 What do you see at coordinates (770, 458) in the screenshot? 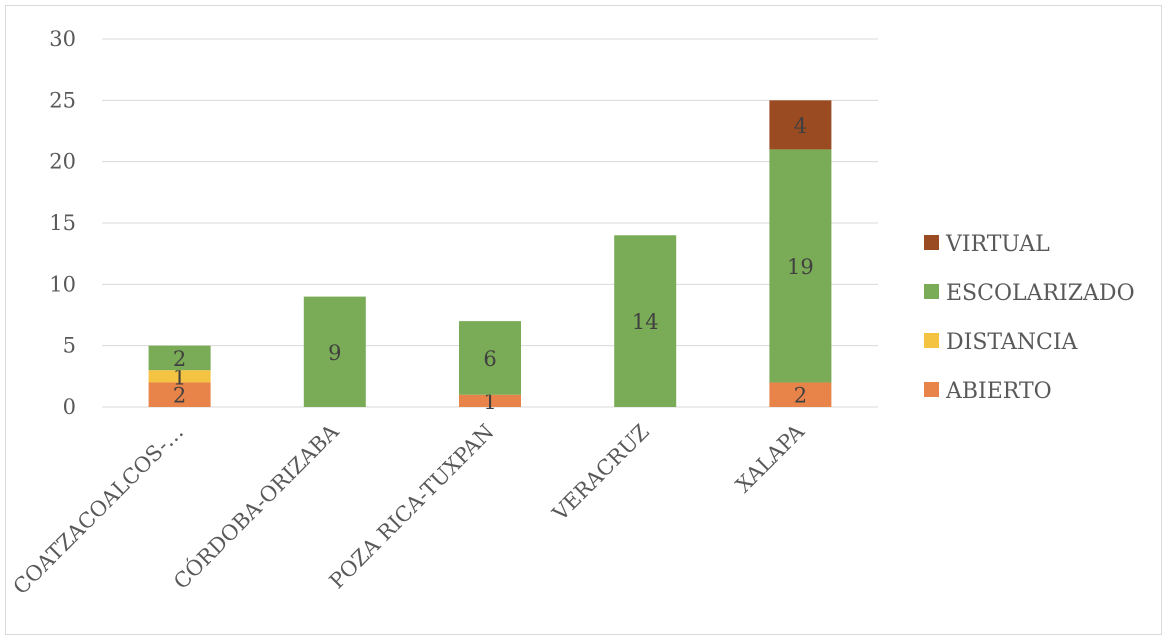
I see `x-category-label: XALAPA` at bounding box center [770, 458].